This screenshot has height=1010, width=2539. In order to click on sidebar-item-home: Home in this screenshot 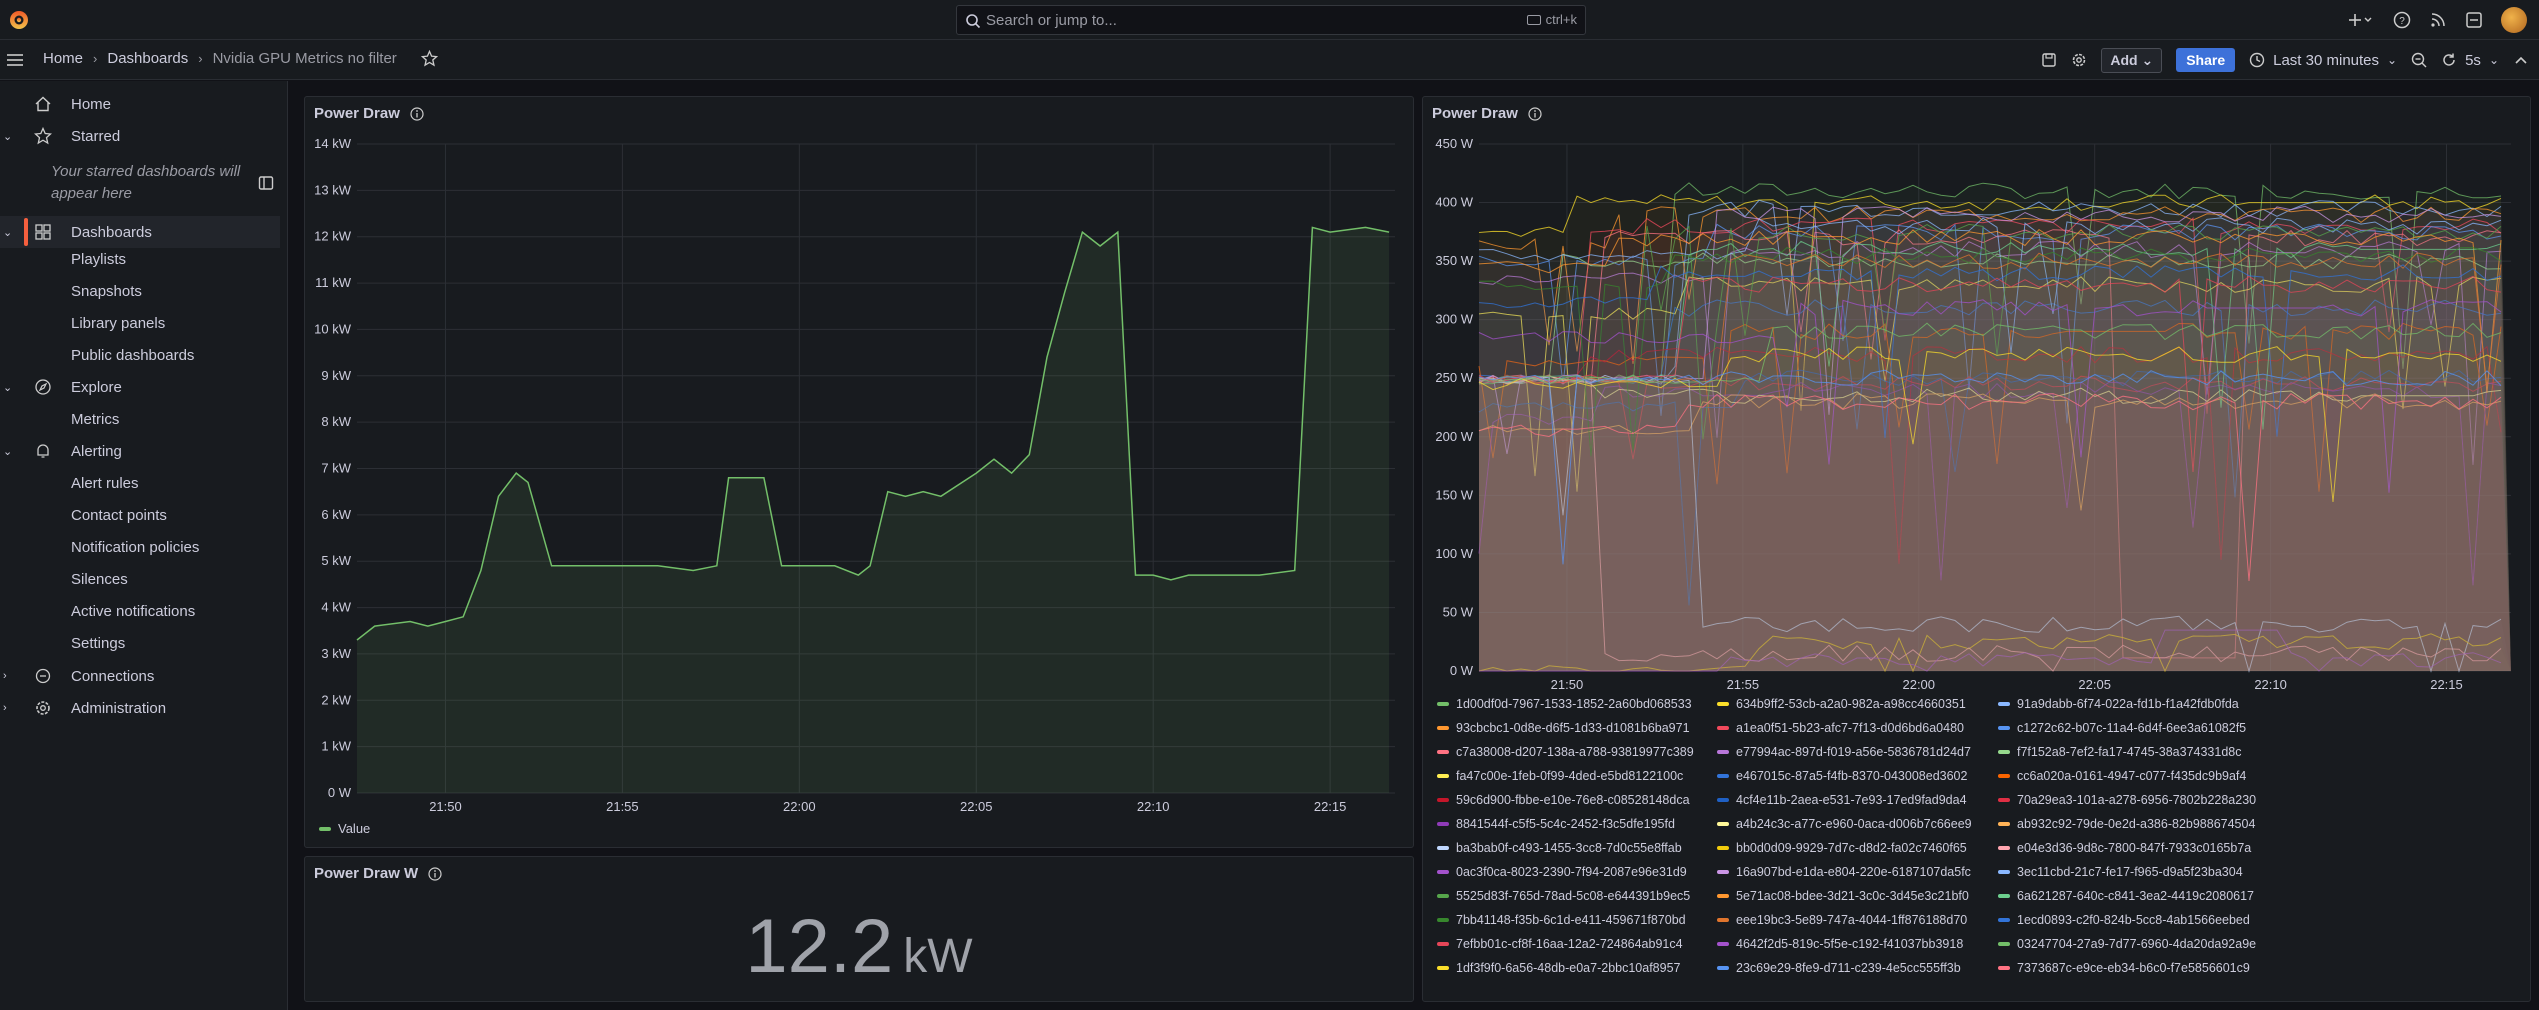, I will do `click(140, 104)`.